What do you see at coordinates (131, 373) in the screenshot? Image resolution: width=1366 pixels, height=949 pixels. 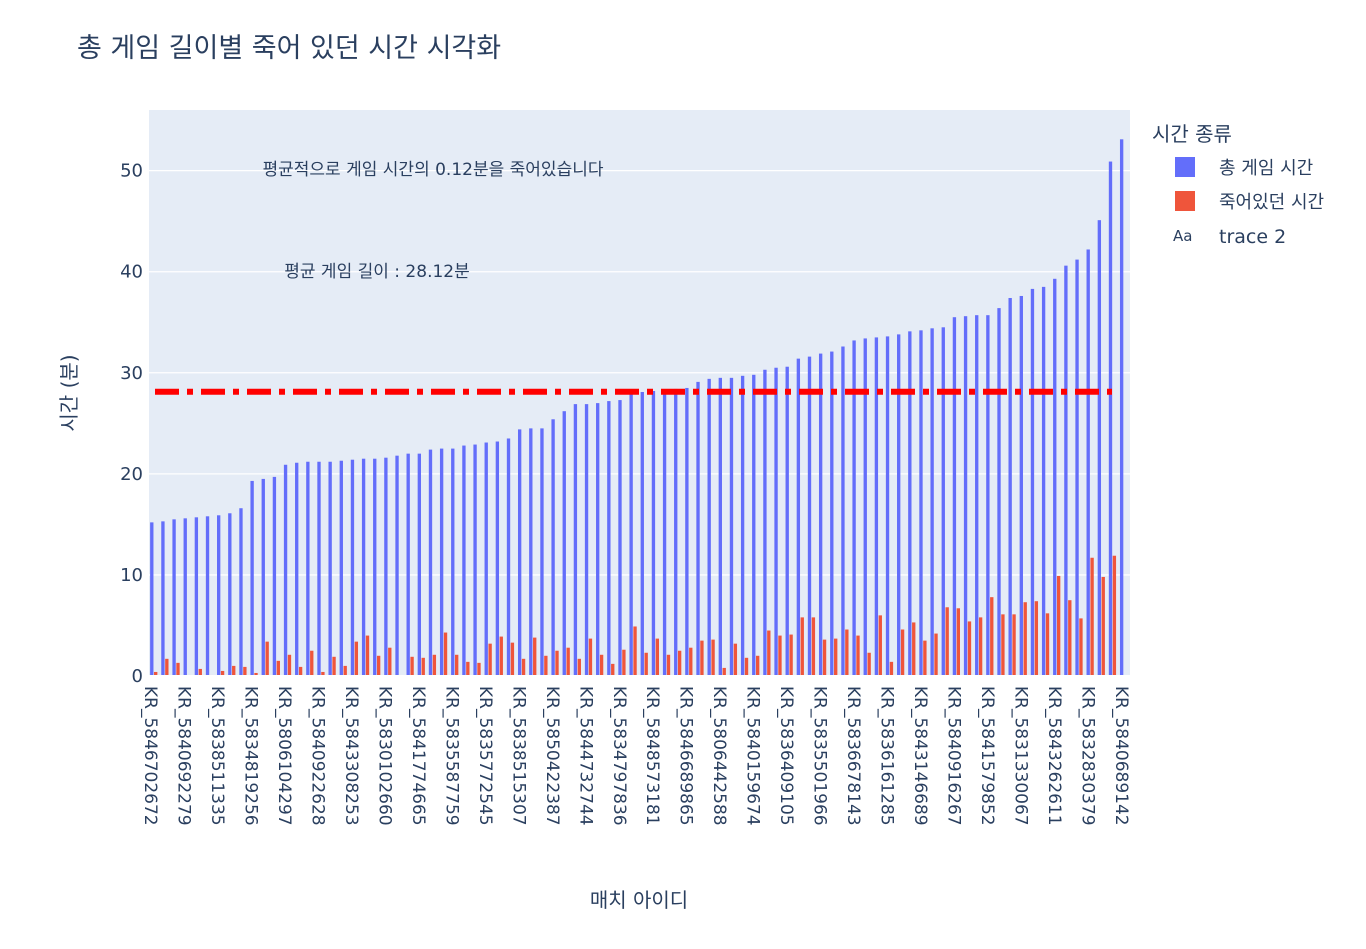 I see `y-tick-label: 30` at bounding box center [131, 373].